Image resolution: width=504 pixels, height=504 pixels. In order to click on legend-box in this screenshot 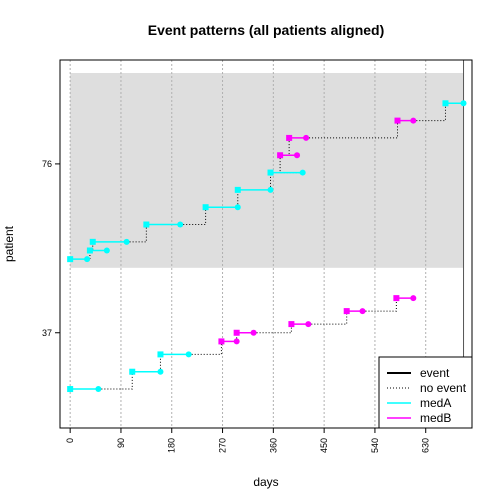, I will do `click(425, 392)`.